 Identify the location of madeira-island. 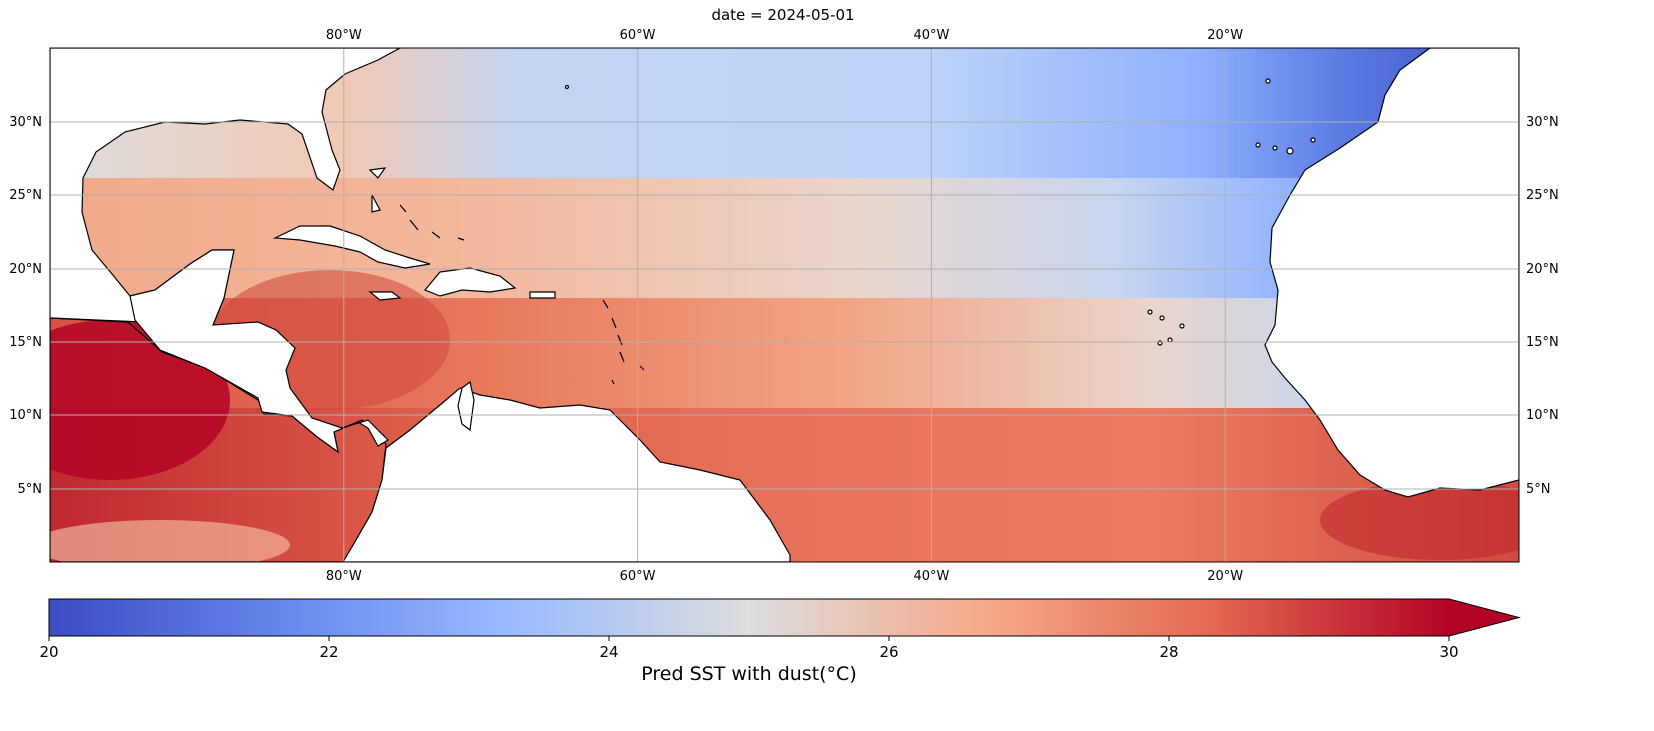
(1268, 81).